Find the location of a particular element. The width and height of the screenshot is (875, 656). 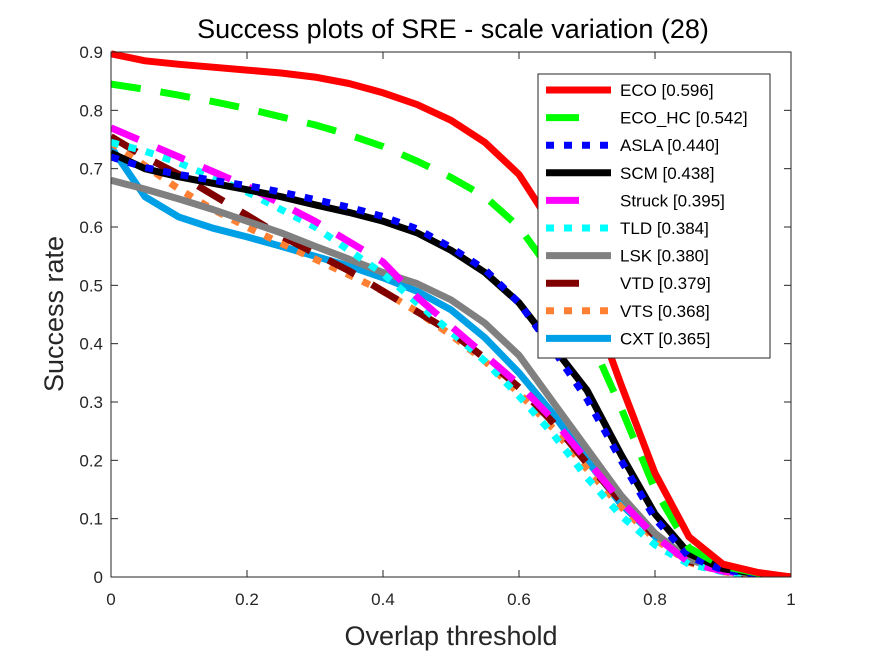

y-tick-label: 0.9 is located at coordinates (91, 52).